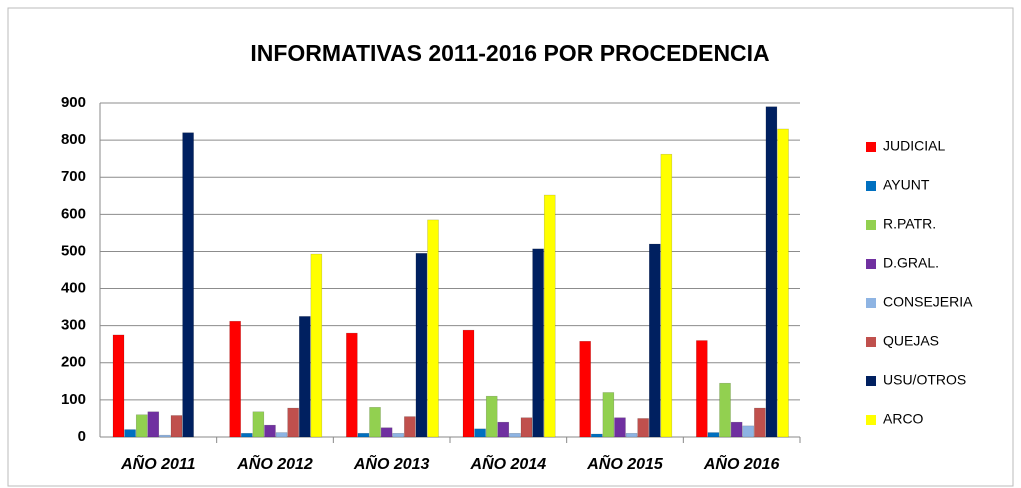 The width and height of the screenshot is (1021, 488). I want to click on y-tick-label: 800, so click(73, 139).